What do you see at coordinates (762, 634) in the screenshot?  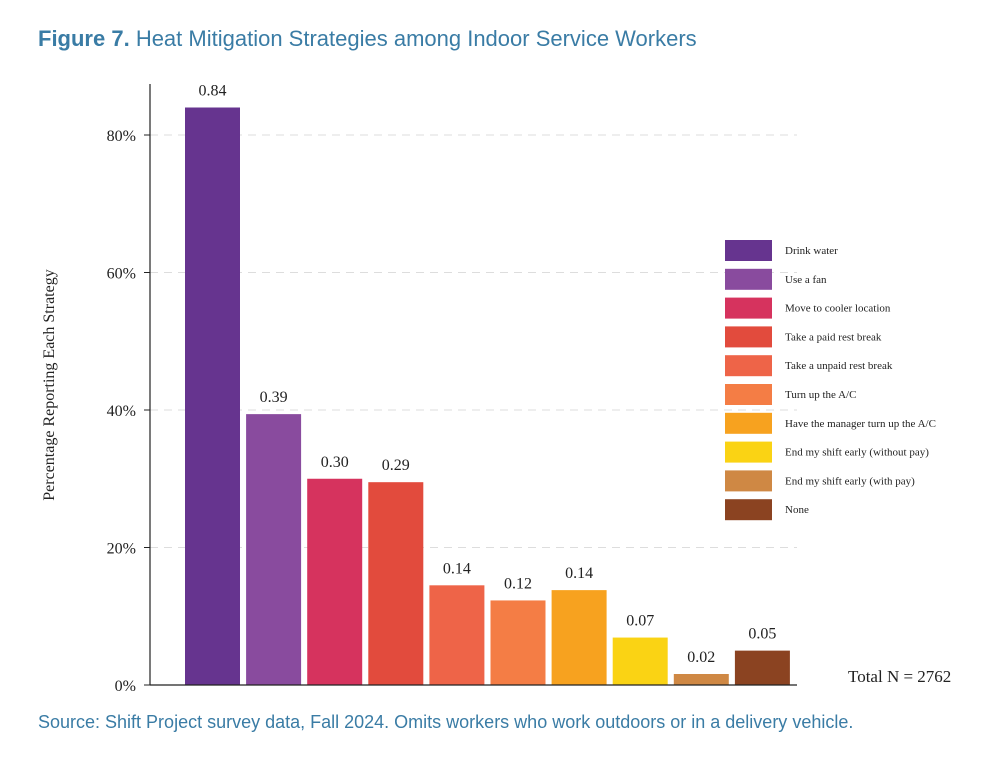 I see `data-label: 0.05` at bounding box center [762, 634].